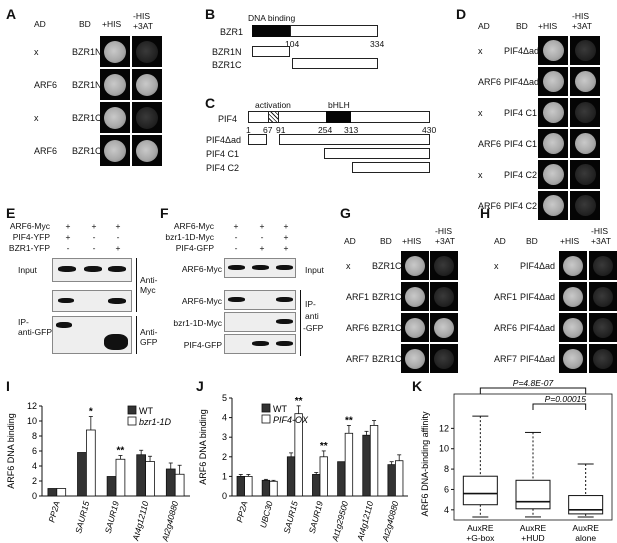 This screenshot has width=617, height=543. Describe the element at coordinates (377, 44) in the screenshot. I see `bzr1-pos-334: 334` at that location.